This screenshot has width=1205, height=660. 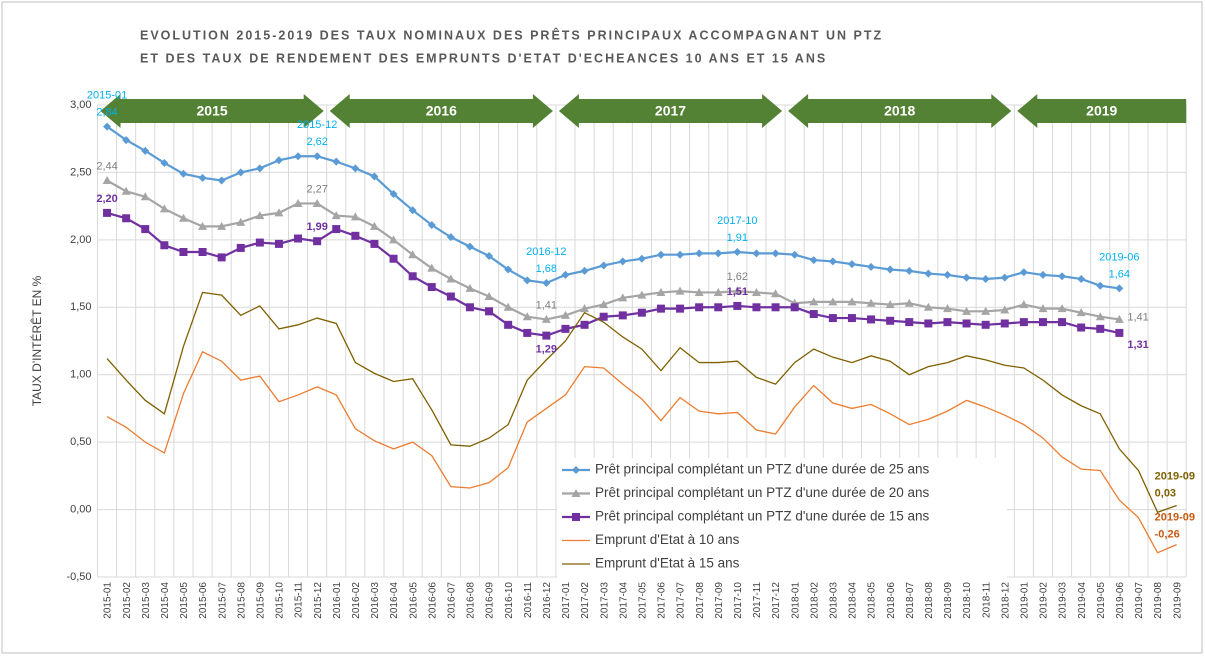 I want to click on x-tick-label: 2015-02, so click(x=127, y=600).